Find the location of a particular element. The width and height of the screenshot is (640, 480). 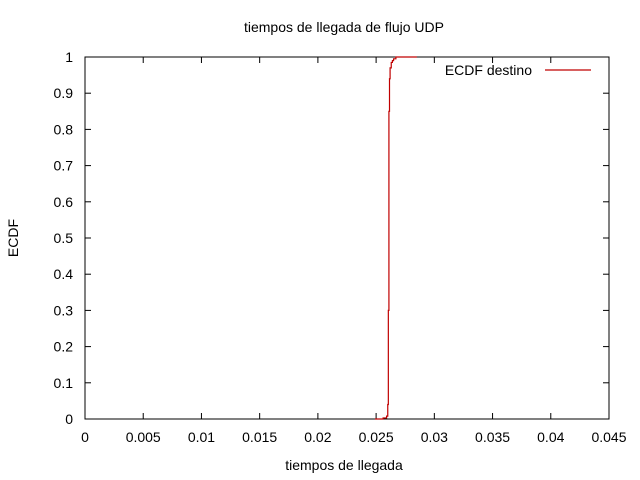

chart-title: tiempos de llegada de flujo UDP is located at coordinates (344, 27).